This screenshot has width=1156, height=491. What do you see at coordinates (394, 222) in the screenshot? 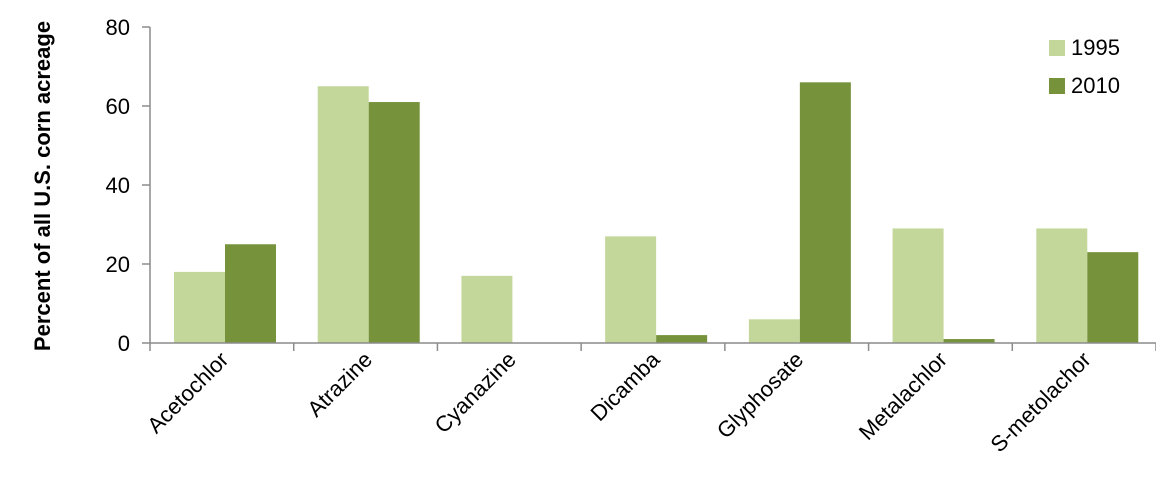
I see `bar-2010-atrazine` at bounding box center [394, 222].